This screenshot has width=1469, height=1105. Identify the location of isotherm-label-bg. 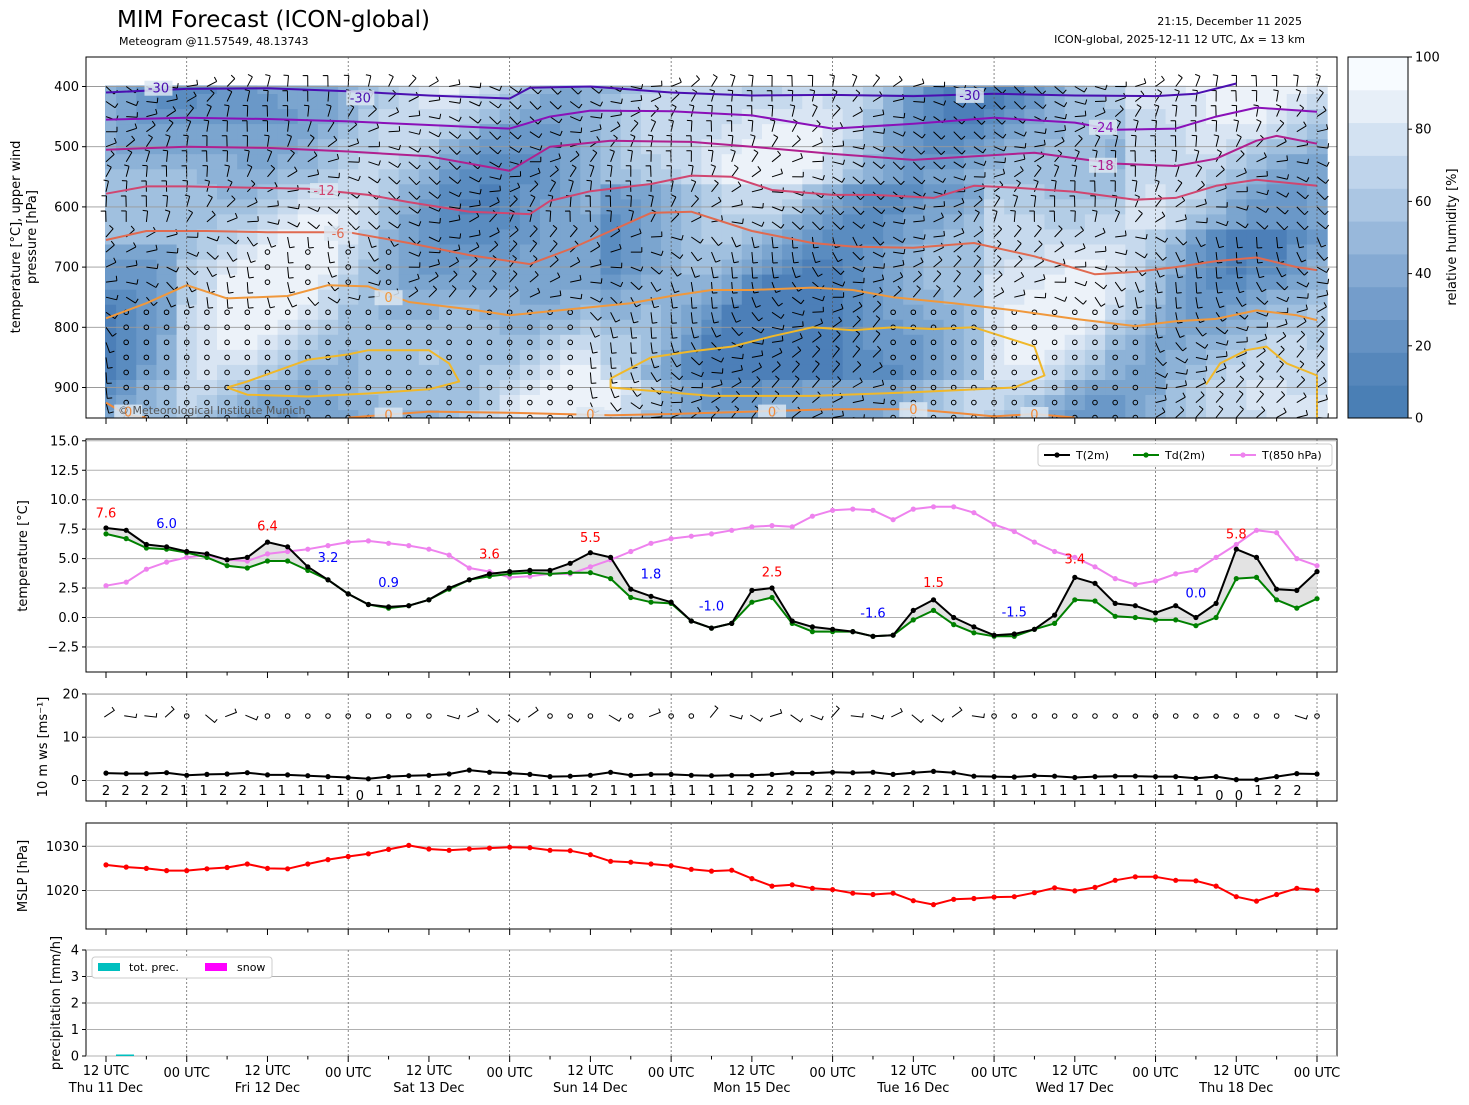
(158, 88).